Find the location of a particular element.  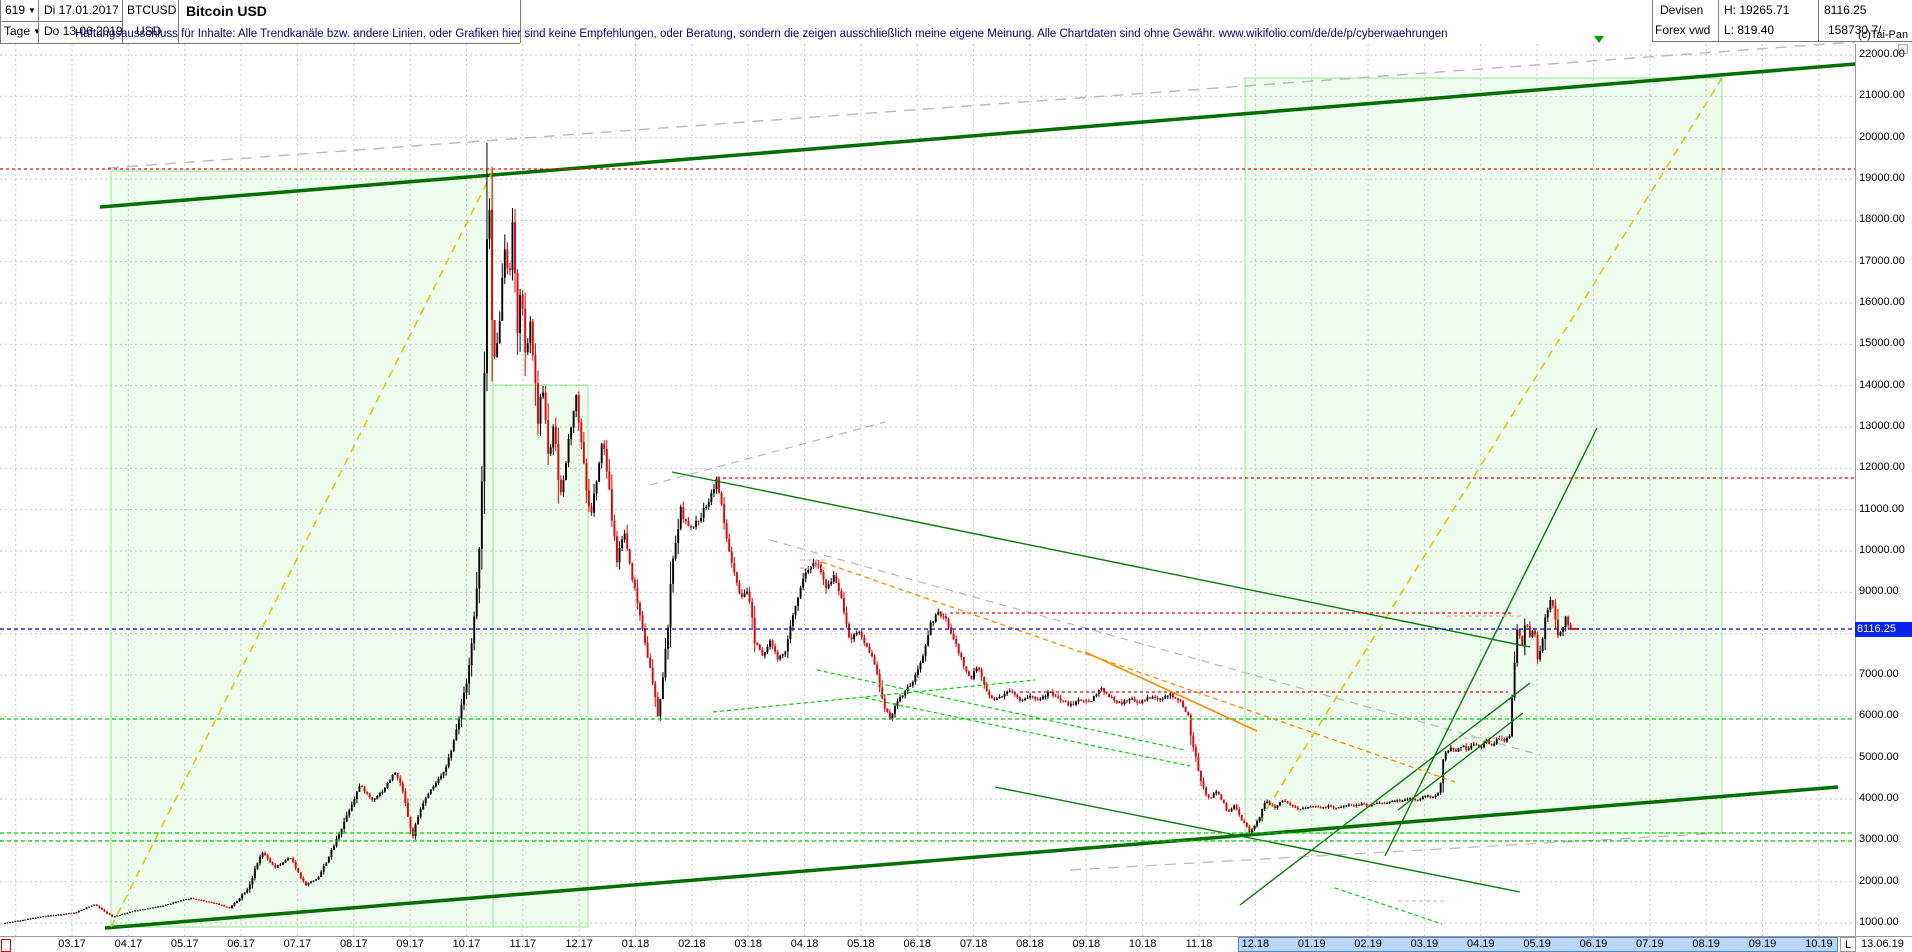

y-axis-label: 6000.00 is located at coordinates (1879, 715).